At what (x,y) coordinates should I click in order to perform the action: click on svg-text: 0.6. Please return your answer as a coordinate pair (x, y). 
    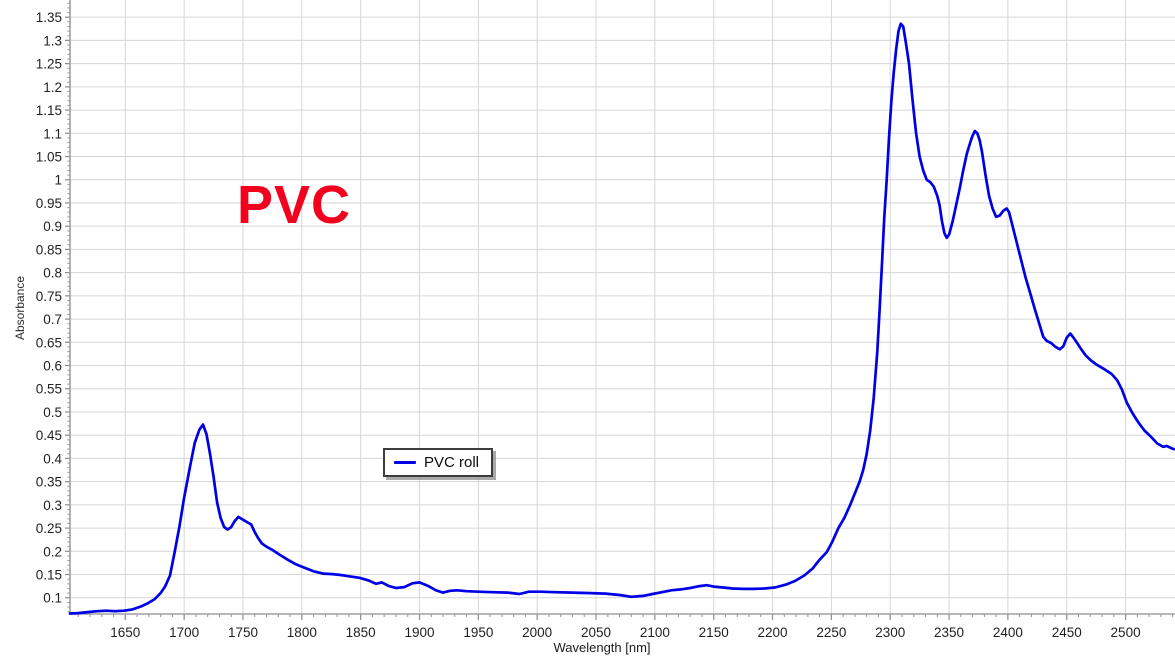
    Looking at the image, I should click on (52, 366).